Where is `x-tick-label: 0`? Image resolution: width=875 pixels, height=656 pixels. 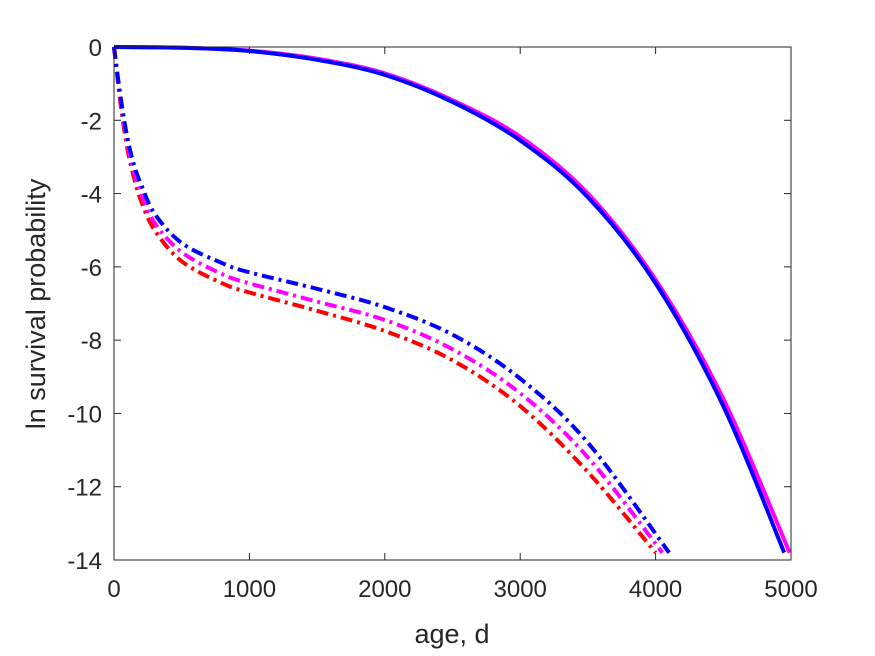
x-tick-label: 0 is located at coordinates (113, 589).